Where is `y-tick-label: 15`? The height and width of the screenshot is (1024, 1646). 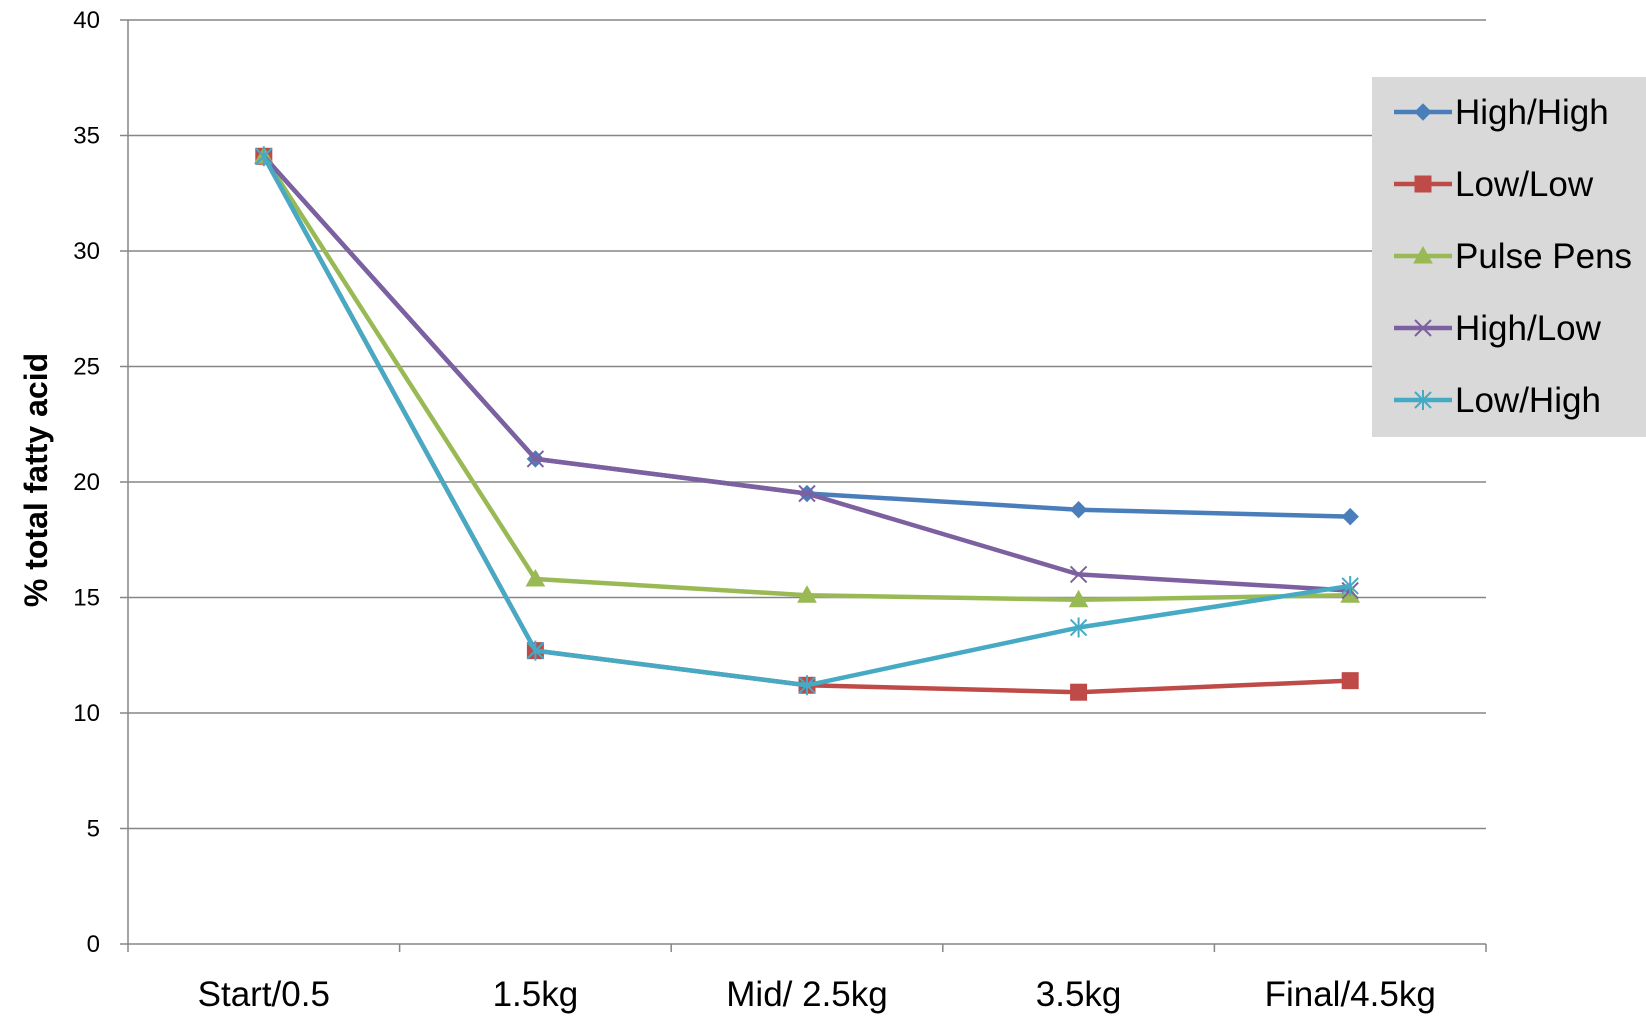
y-tick-label: 15 is located at coordinates (86, 598).